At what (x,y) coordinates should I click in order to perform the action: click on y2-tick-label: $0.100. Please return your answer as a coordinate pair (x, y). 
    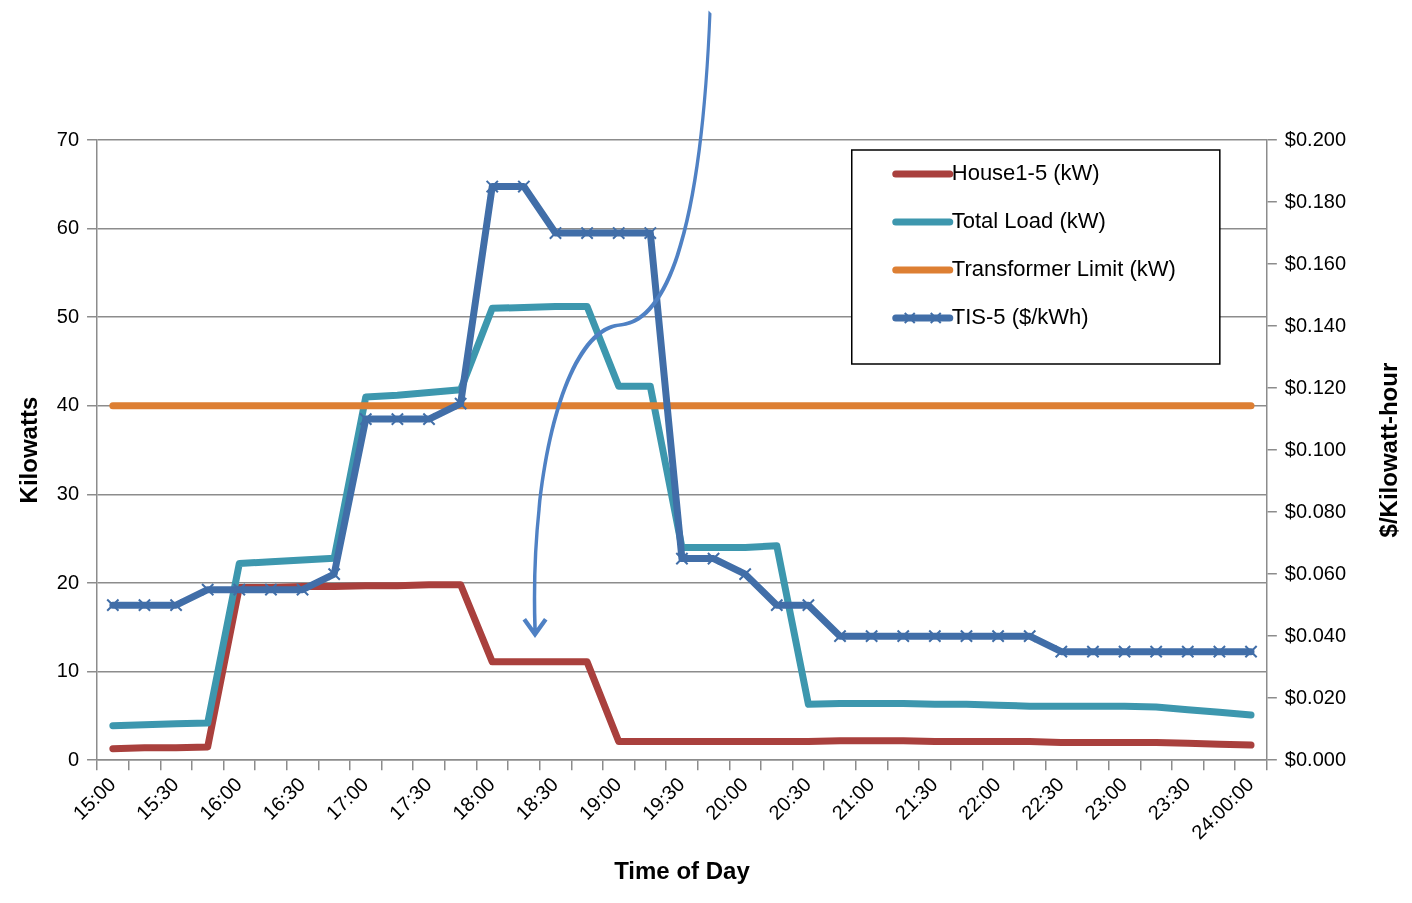
    Looking at the image, I should click on (1315, 448).